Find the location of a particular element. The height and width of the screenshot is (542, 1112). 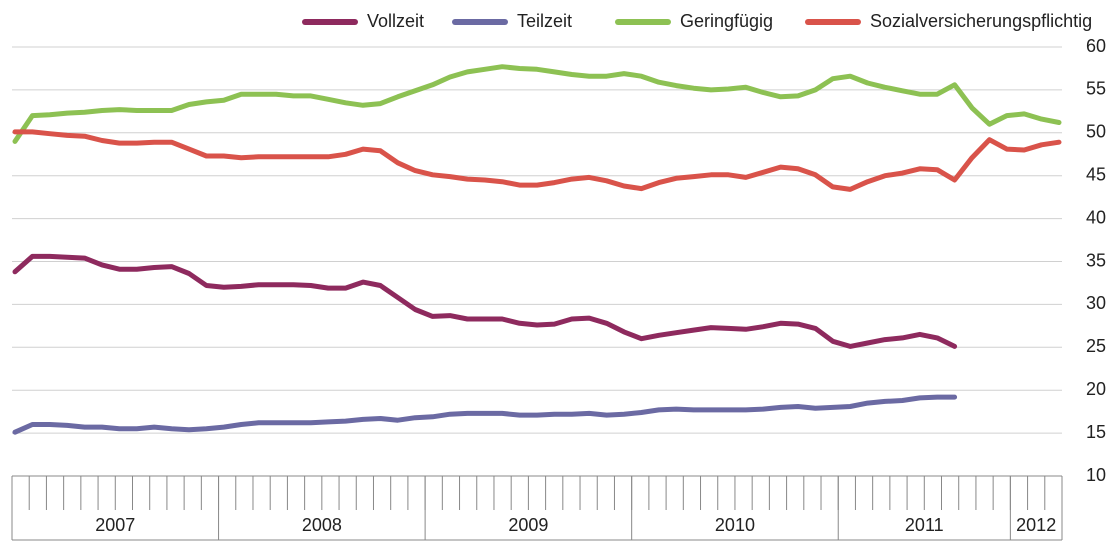

y-tick-label: 30 is located at coordinates (1096, 303).